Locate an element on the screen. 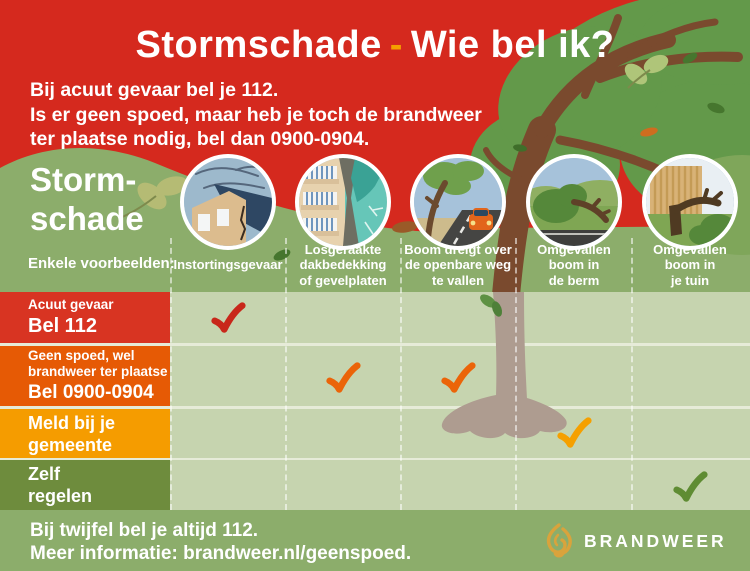 Image resolution: width=750 pixels, height=571 pixels. brandweer-wordmark: BRANDWEER is located at coordinates (655, 541).